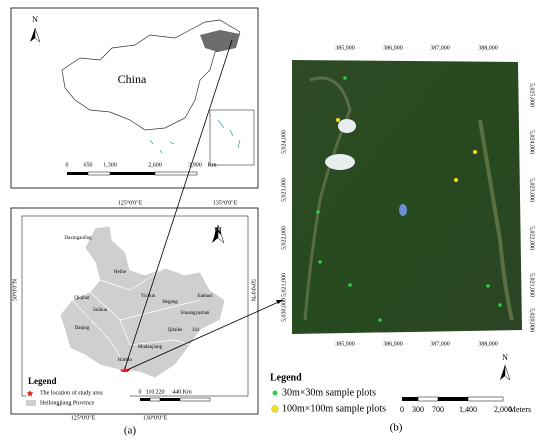 The width and height of the screenshot is (550, 440). Describe the element at coordinates (155, 165) in the screenshot. I see `scale-label: 2,600` at that location.